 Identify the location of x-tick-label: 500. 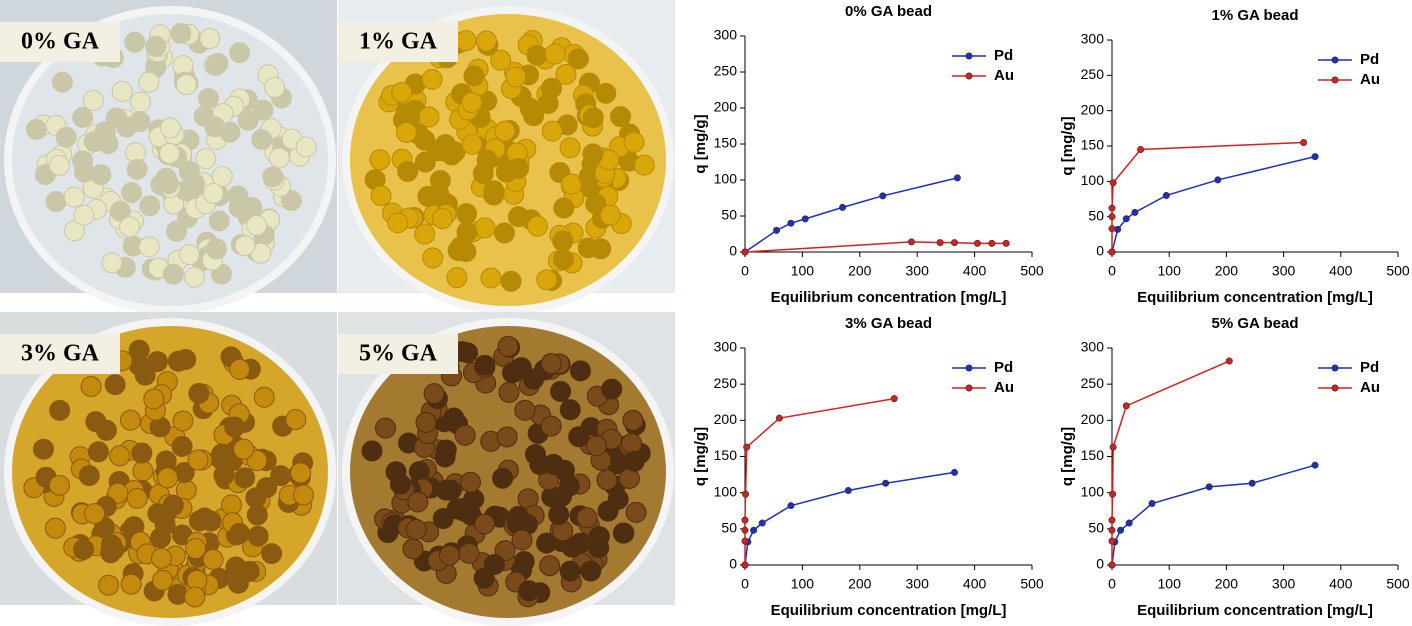
(1032, 584).